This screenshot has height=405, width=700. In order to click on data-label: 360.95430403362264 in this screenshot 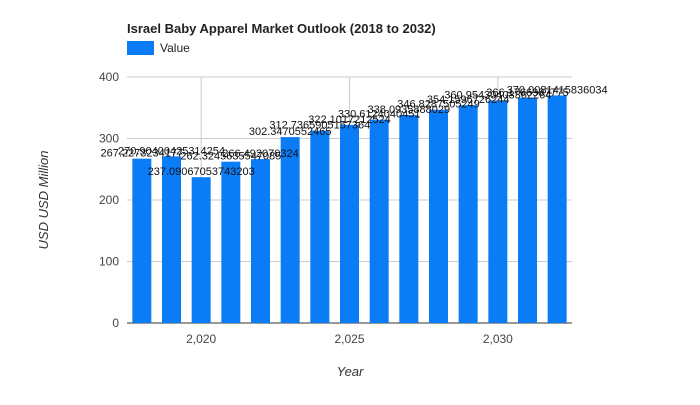, I will do `click(497, 95)`.